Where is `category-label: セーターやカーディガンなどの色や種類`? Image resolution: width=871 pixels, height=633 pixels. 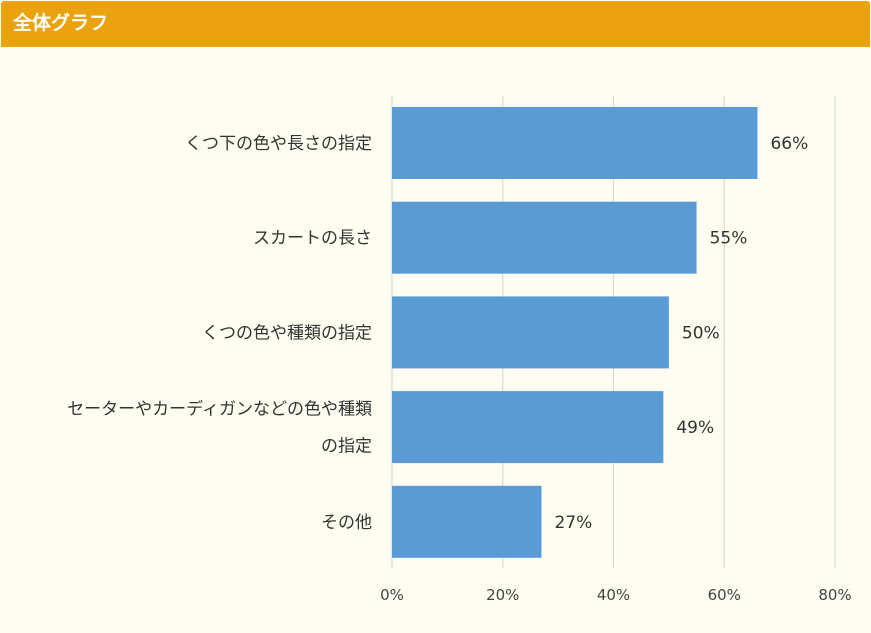
category-label: セーターやカーディガンなどの色や種類 is located at coordinates (219, 409).